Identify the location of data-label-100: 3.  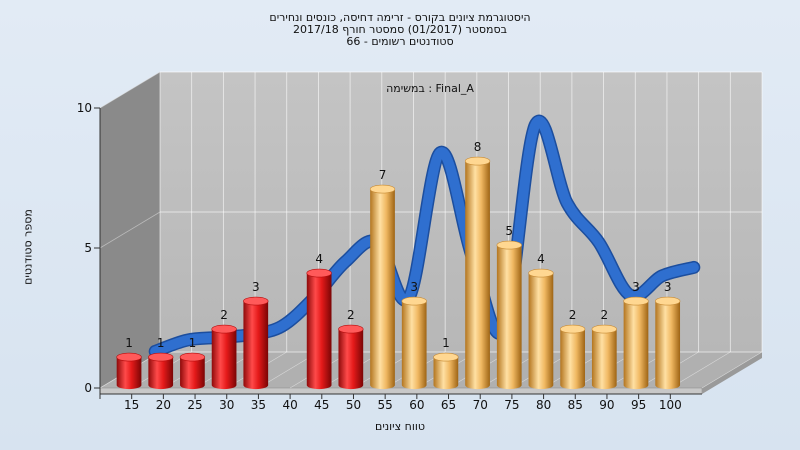
(668, 287).